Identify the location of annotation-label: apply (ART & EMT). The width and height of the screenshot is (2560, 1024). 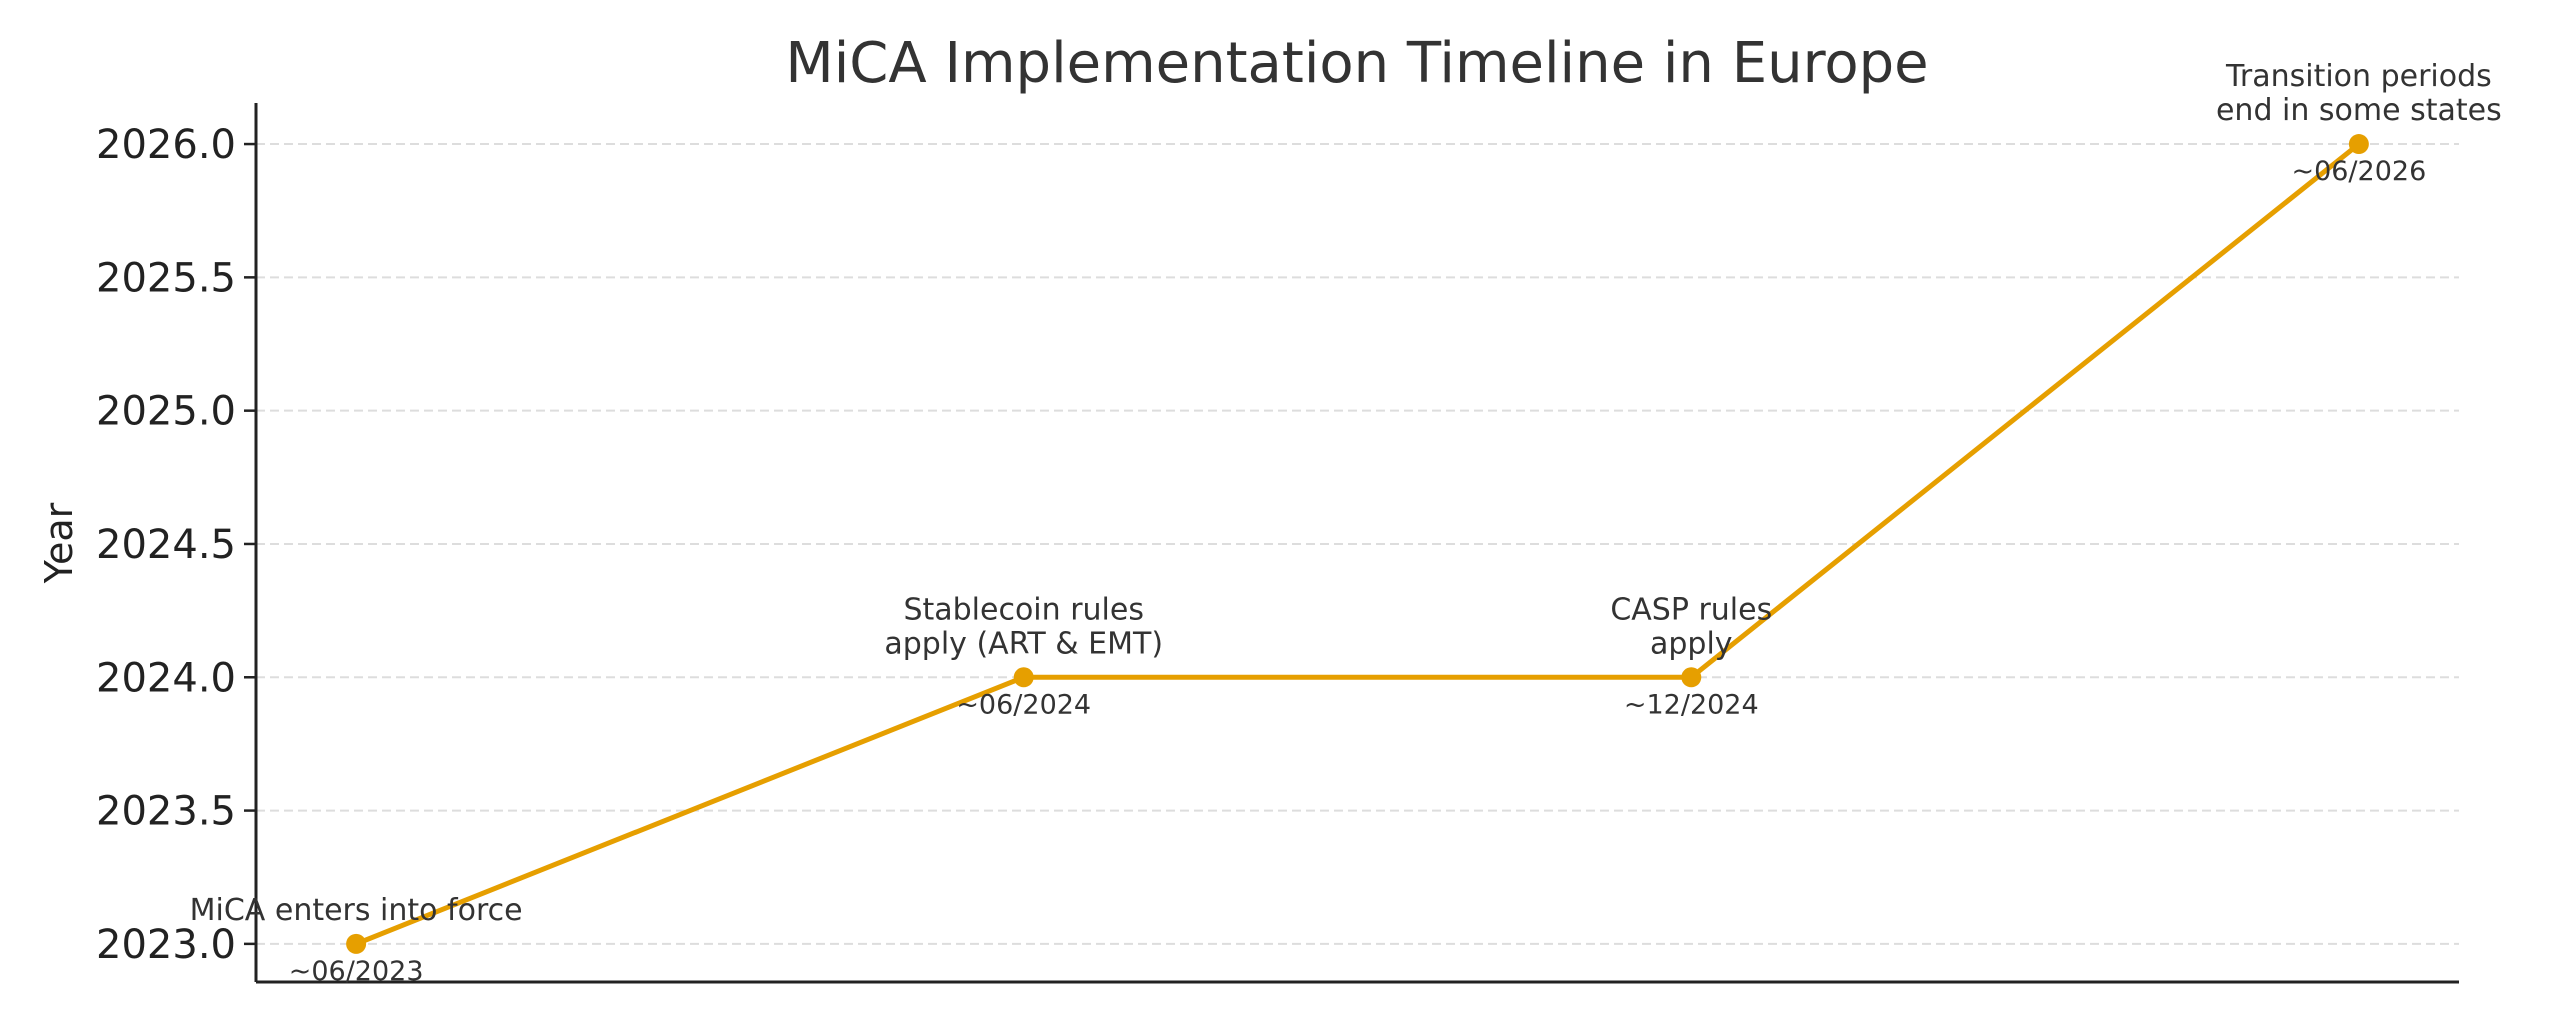
(1023, 643).